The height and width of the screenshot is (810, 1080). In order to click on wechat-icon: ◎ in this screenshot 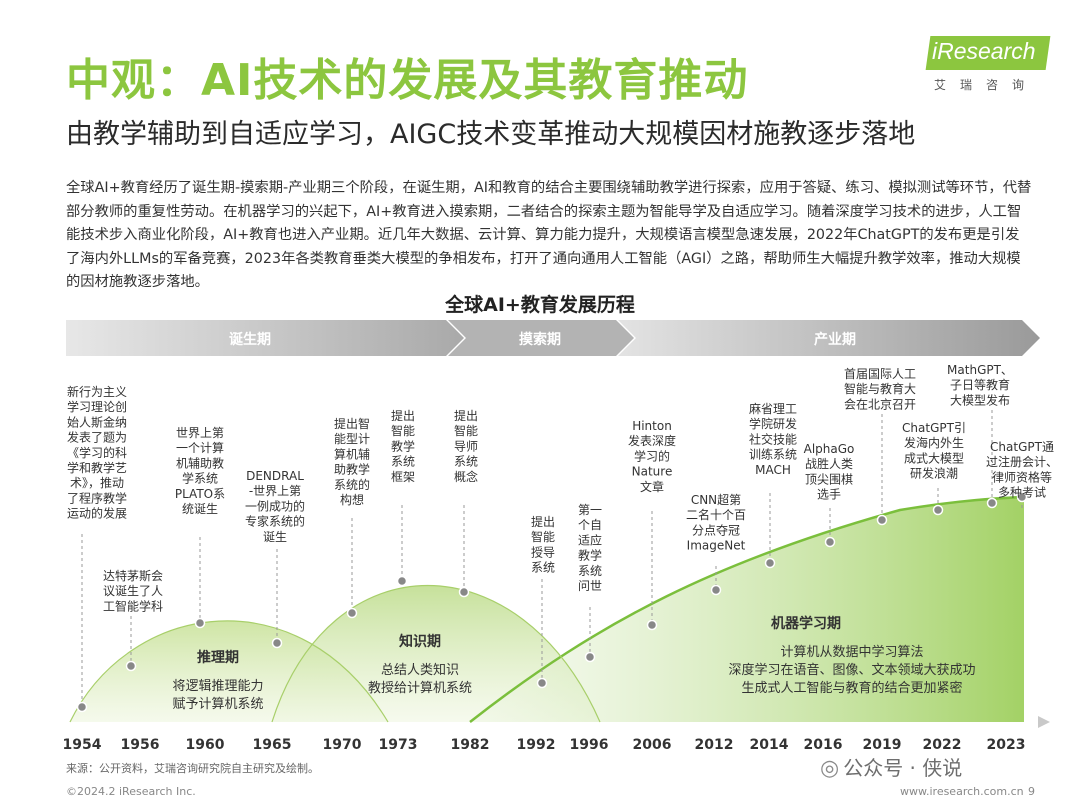, I will do `click(830, 768)`.